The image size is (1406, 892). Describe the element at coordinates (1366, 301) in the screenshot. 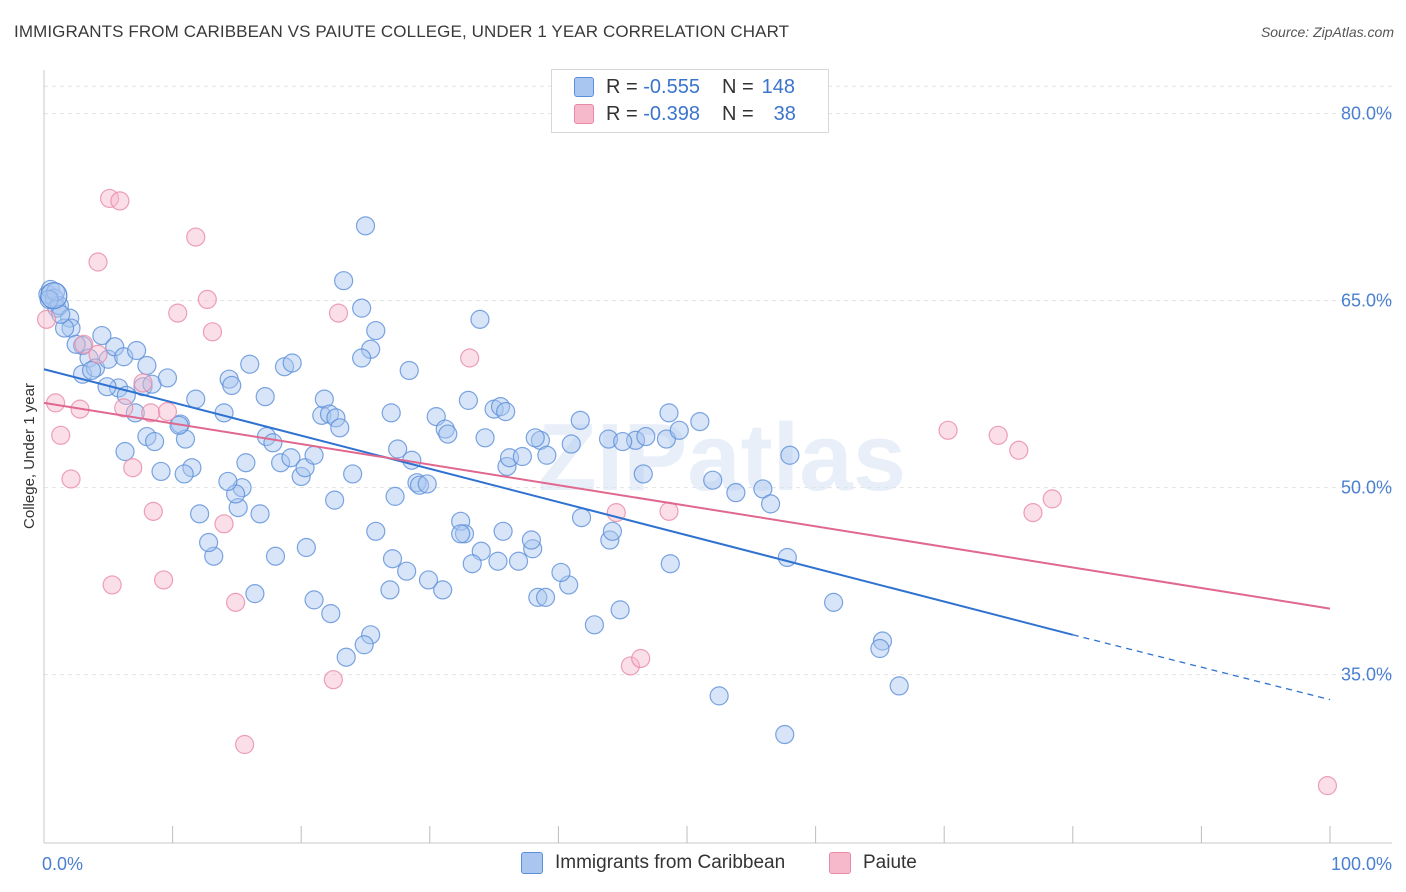

I see `y-tick-label: 65.0%` at that location.